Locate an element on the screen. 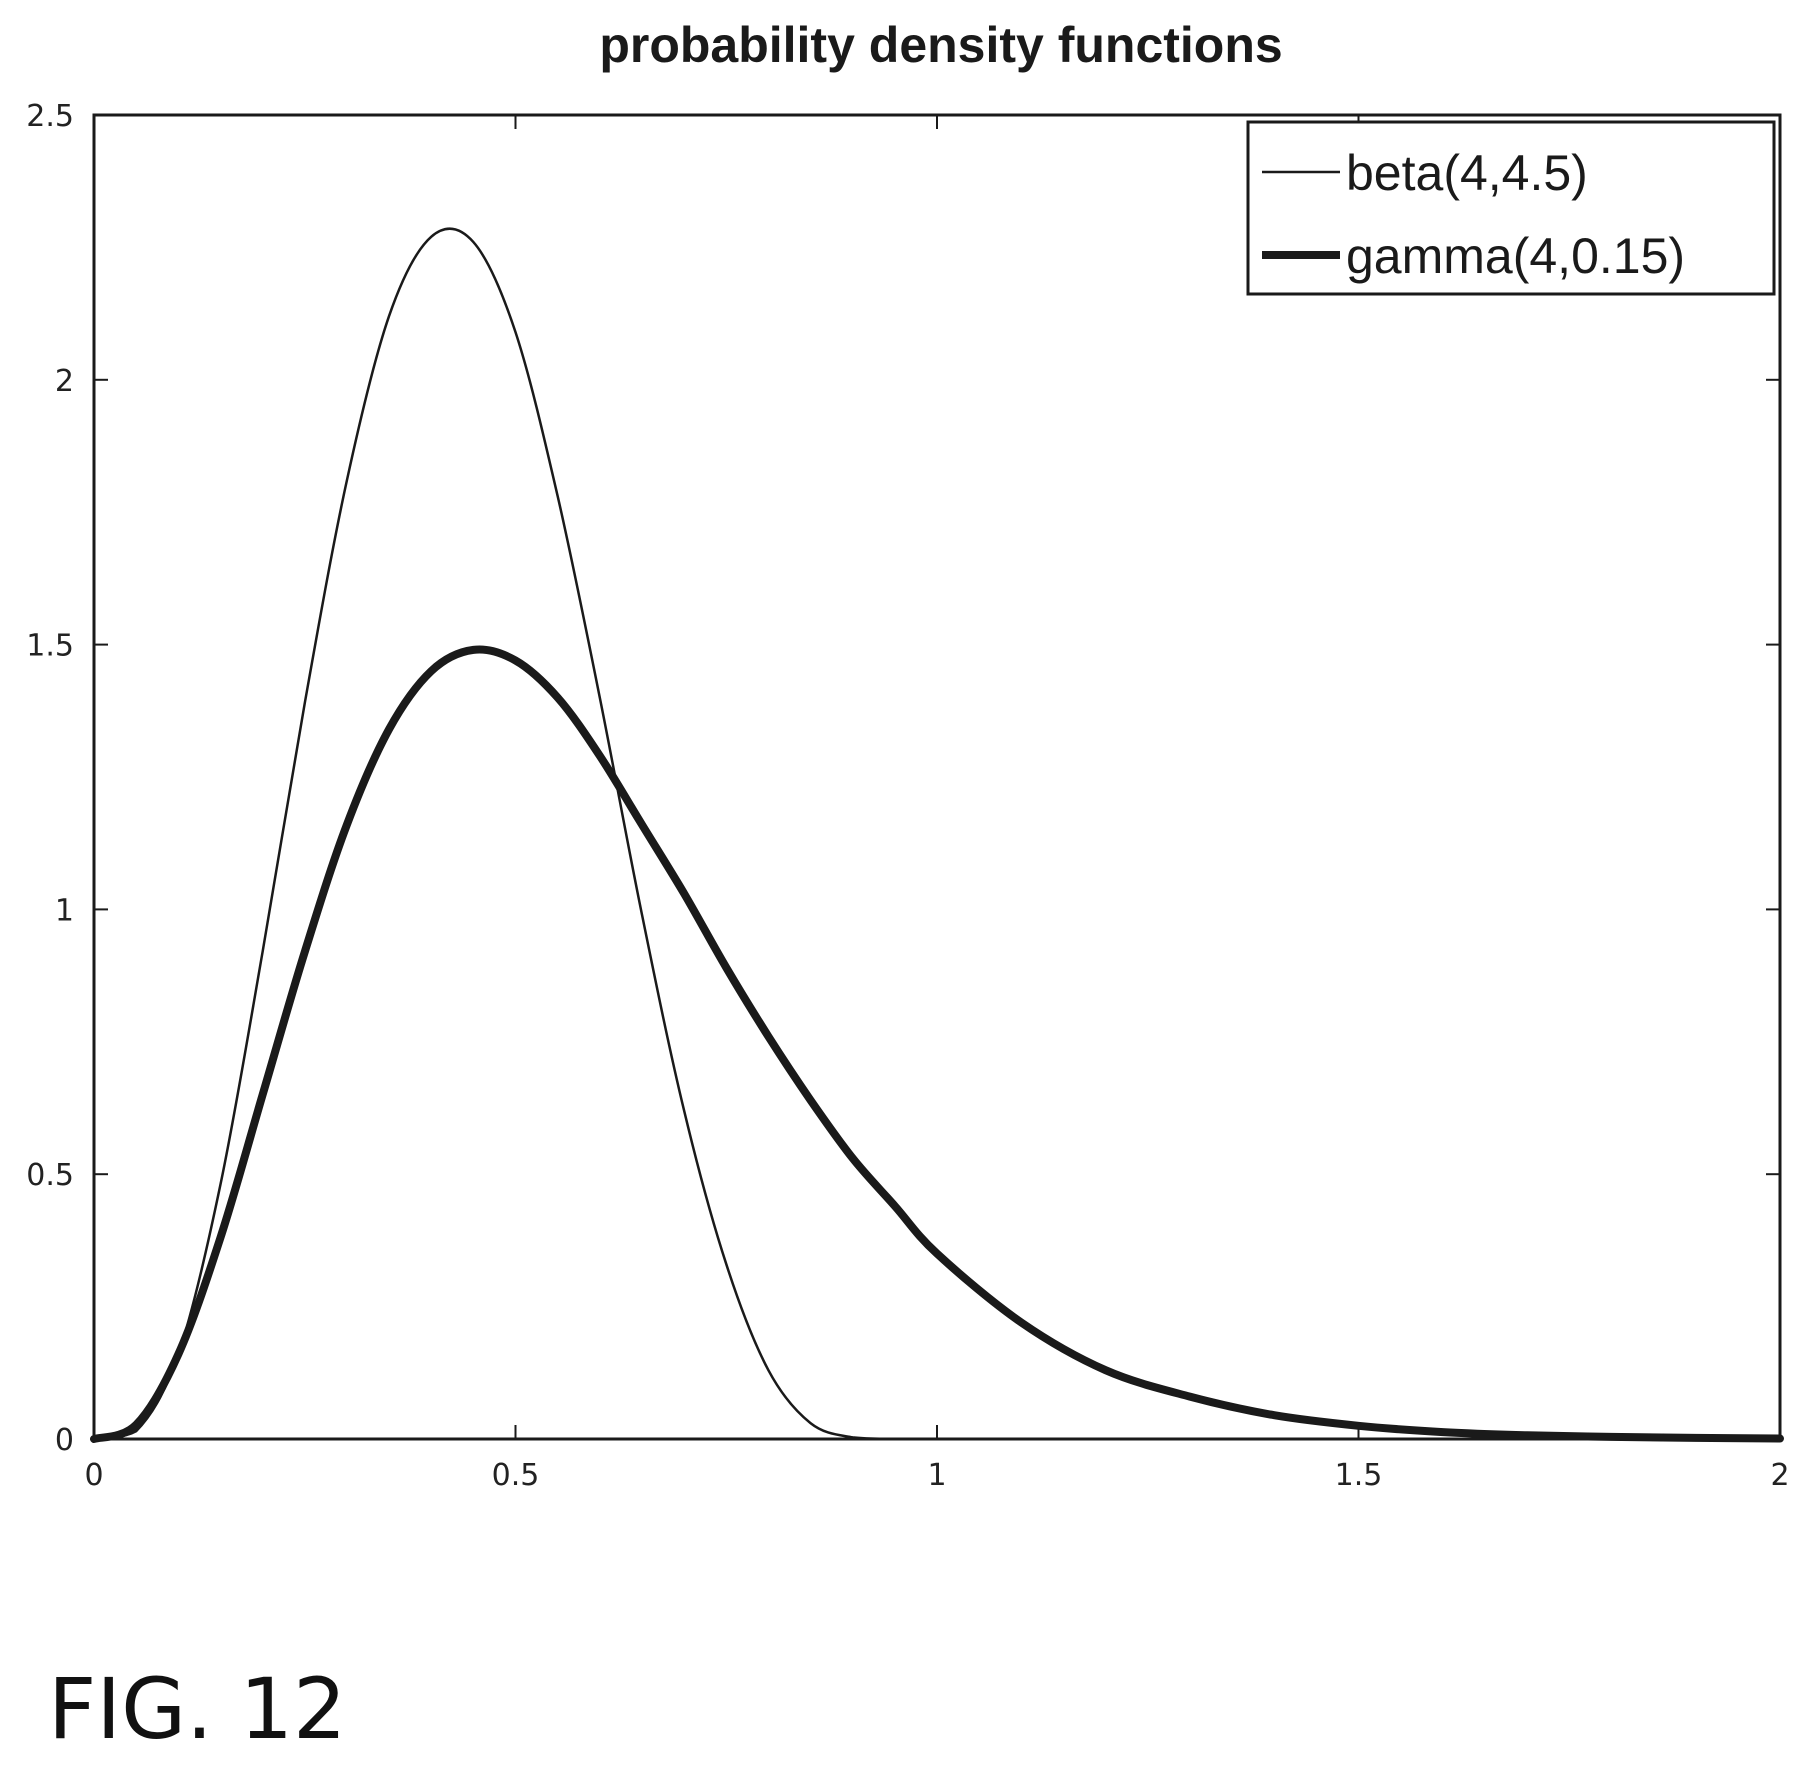 The width and height of the screenshot is (1805, 1780). legend: beta(4,4.5) gamma(4,0.15) is located at coordinates (1511, 208).